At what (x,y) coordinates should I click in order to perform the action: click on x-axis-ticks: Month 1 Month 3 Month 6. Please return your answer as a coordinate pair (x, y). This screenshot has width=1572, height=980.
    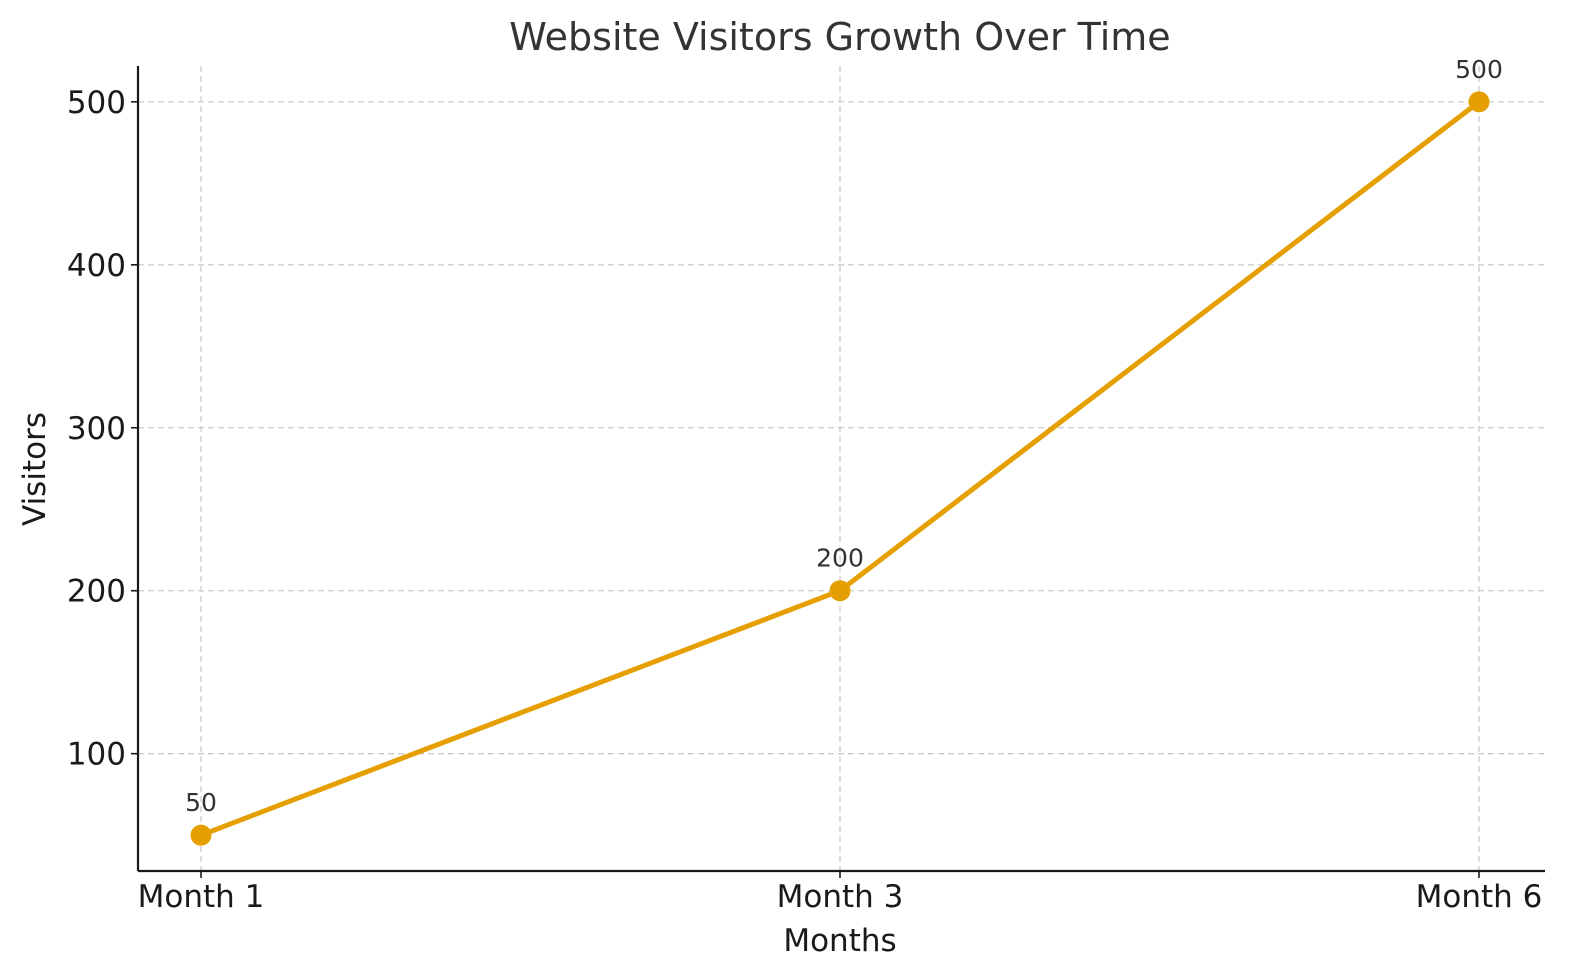
    Looking at the image, I should click on (840, 893).